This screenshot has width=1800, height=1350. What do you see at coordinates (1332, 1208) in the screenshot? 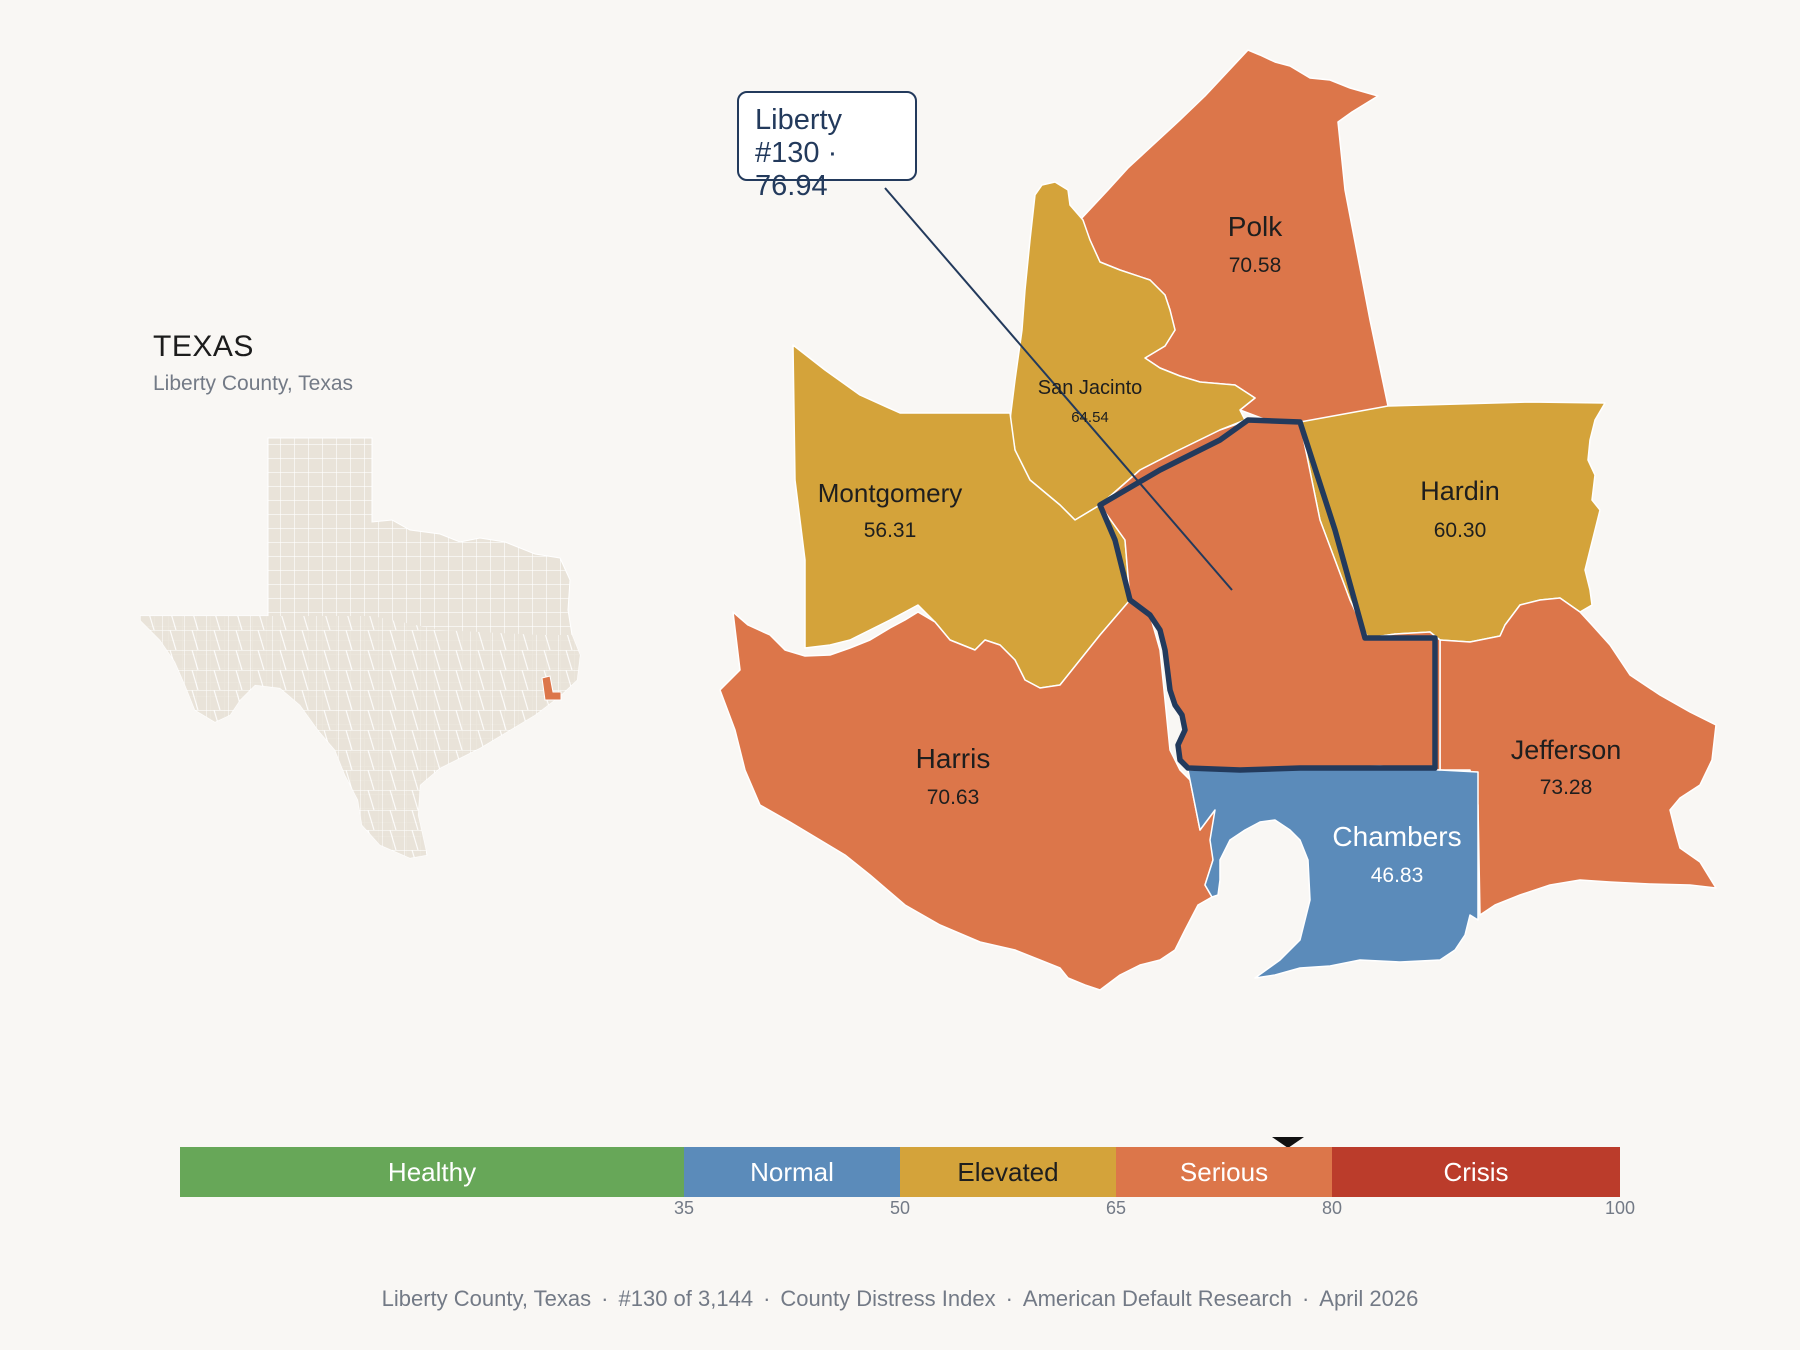
I see `legend-tick-80: 80` at bounding box center [1332, 1208].